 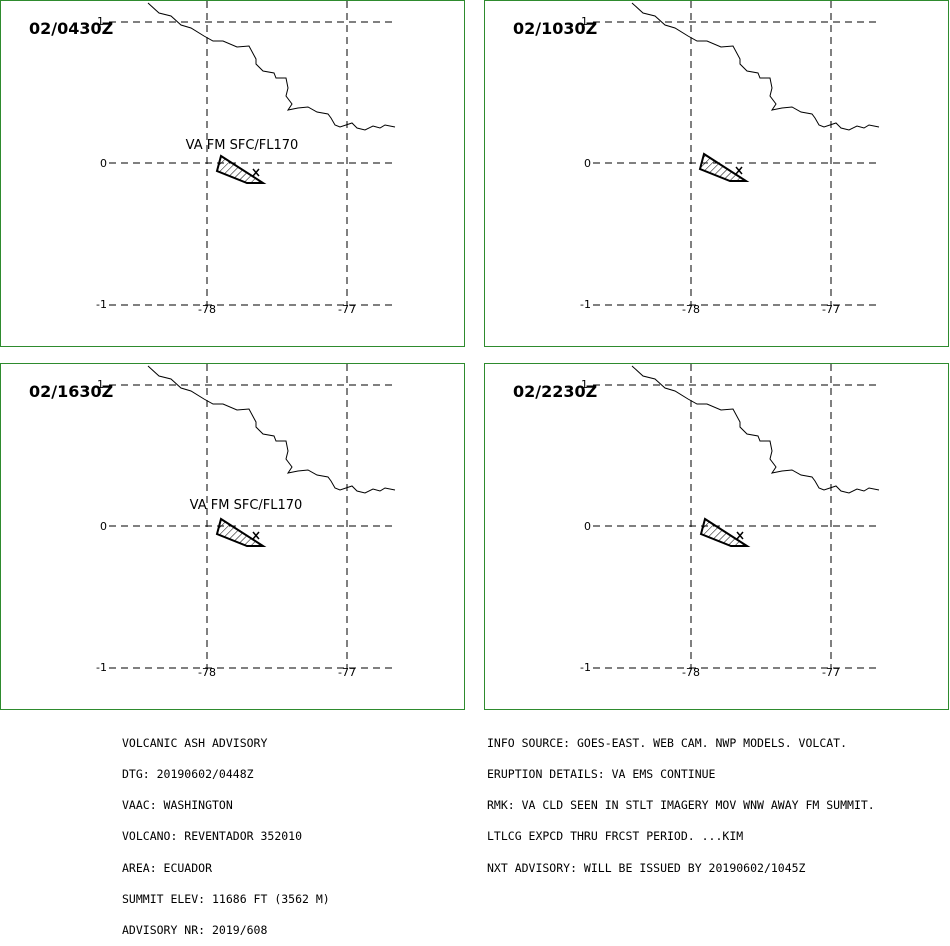 I want to click on advisory-line: VAAC: WASHINGTON, so click(x=177, y=805).